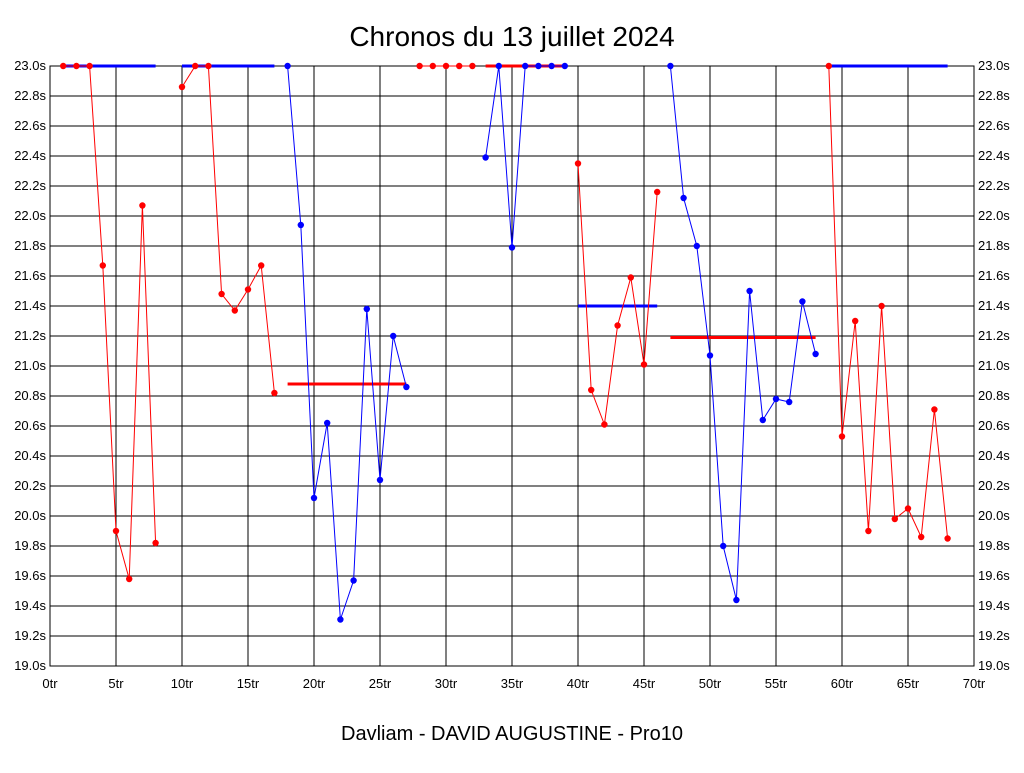 This screenshot has height=773, width=1024. I want to click on y-tick-label-left: 22.4s, so click(30, 155).